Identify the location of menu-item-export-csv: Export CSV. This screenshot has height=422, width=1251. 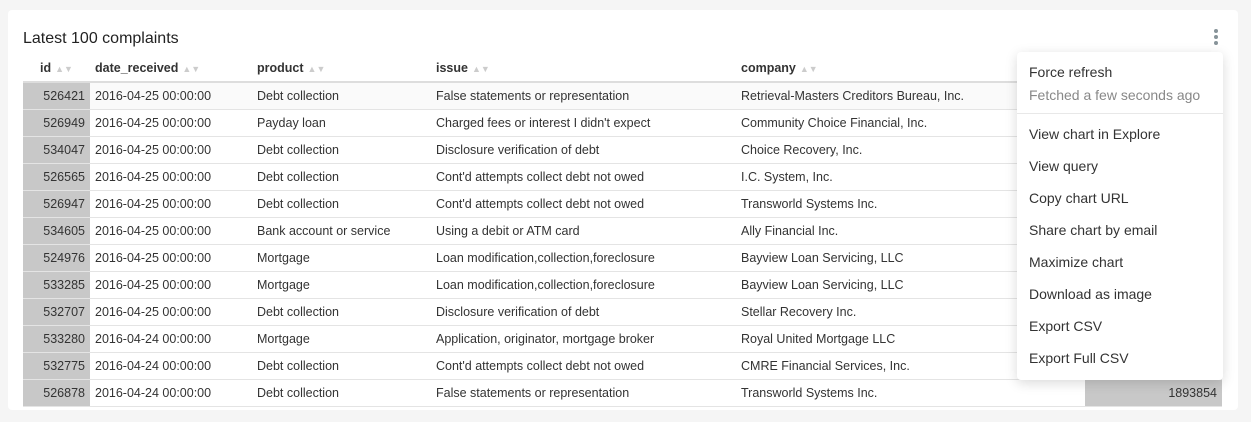
(1066, 326).